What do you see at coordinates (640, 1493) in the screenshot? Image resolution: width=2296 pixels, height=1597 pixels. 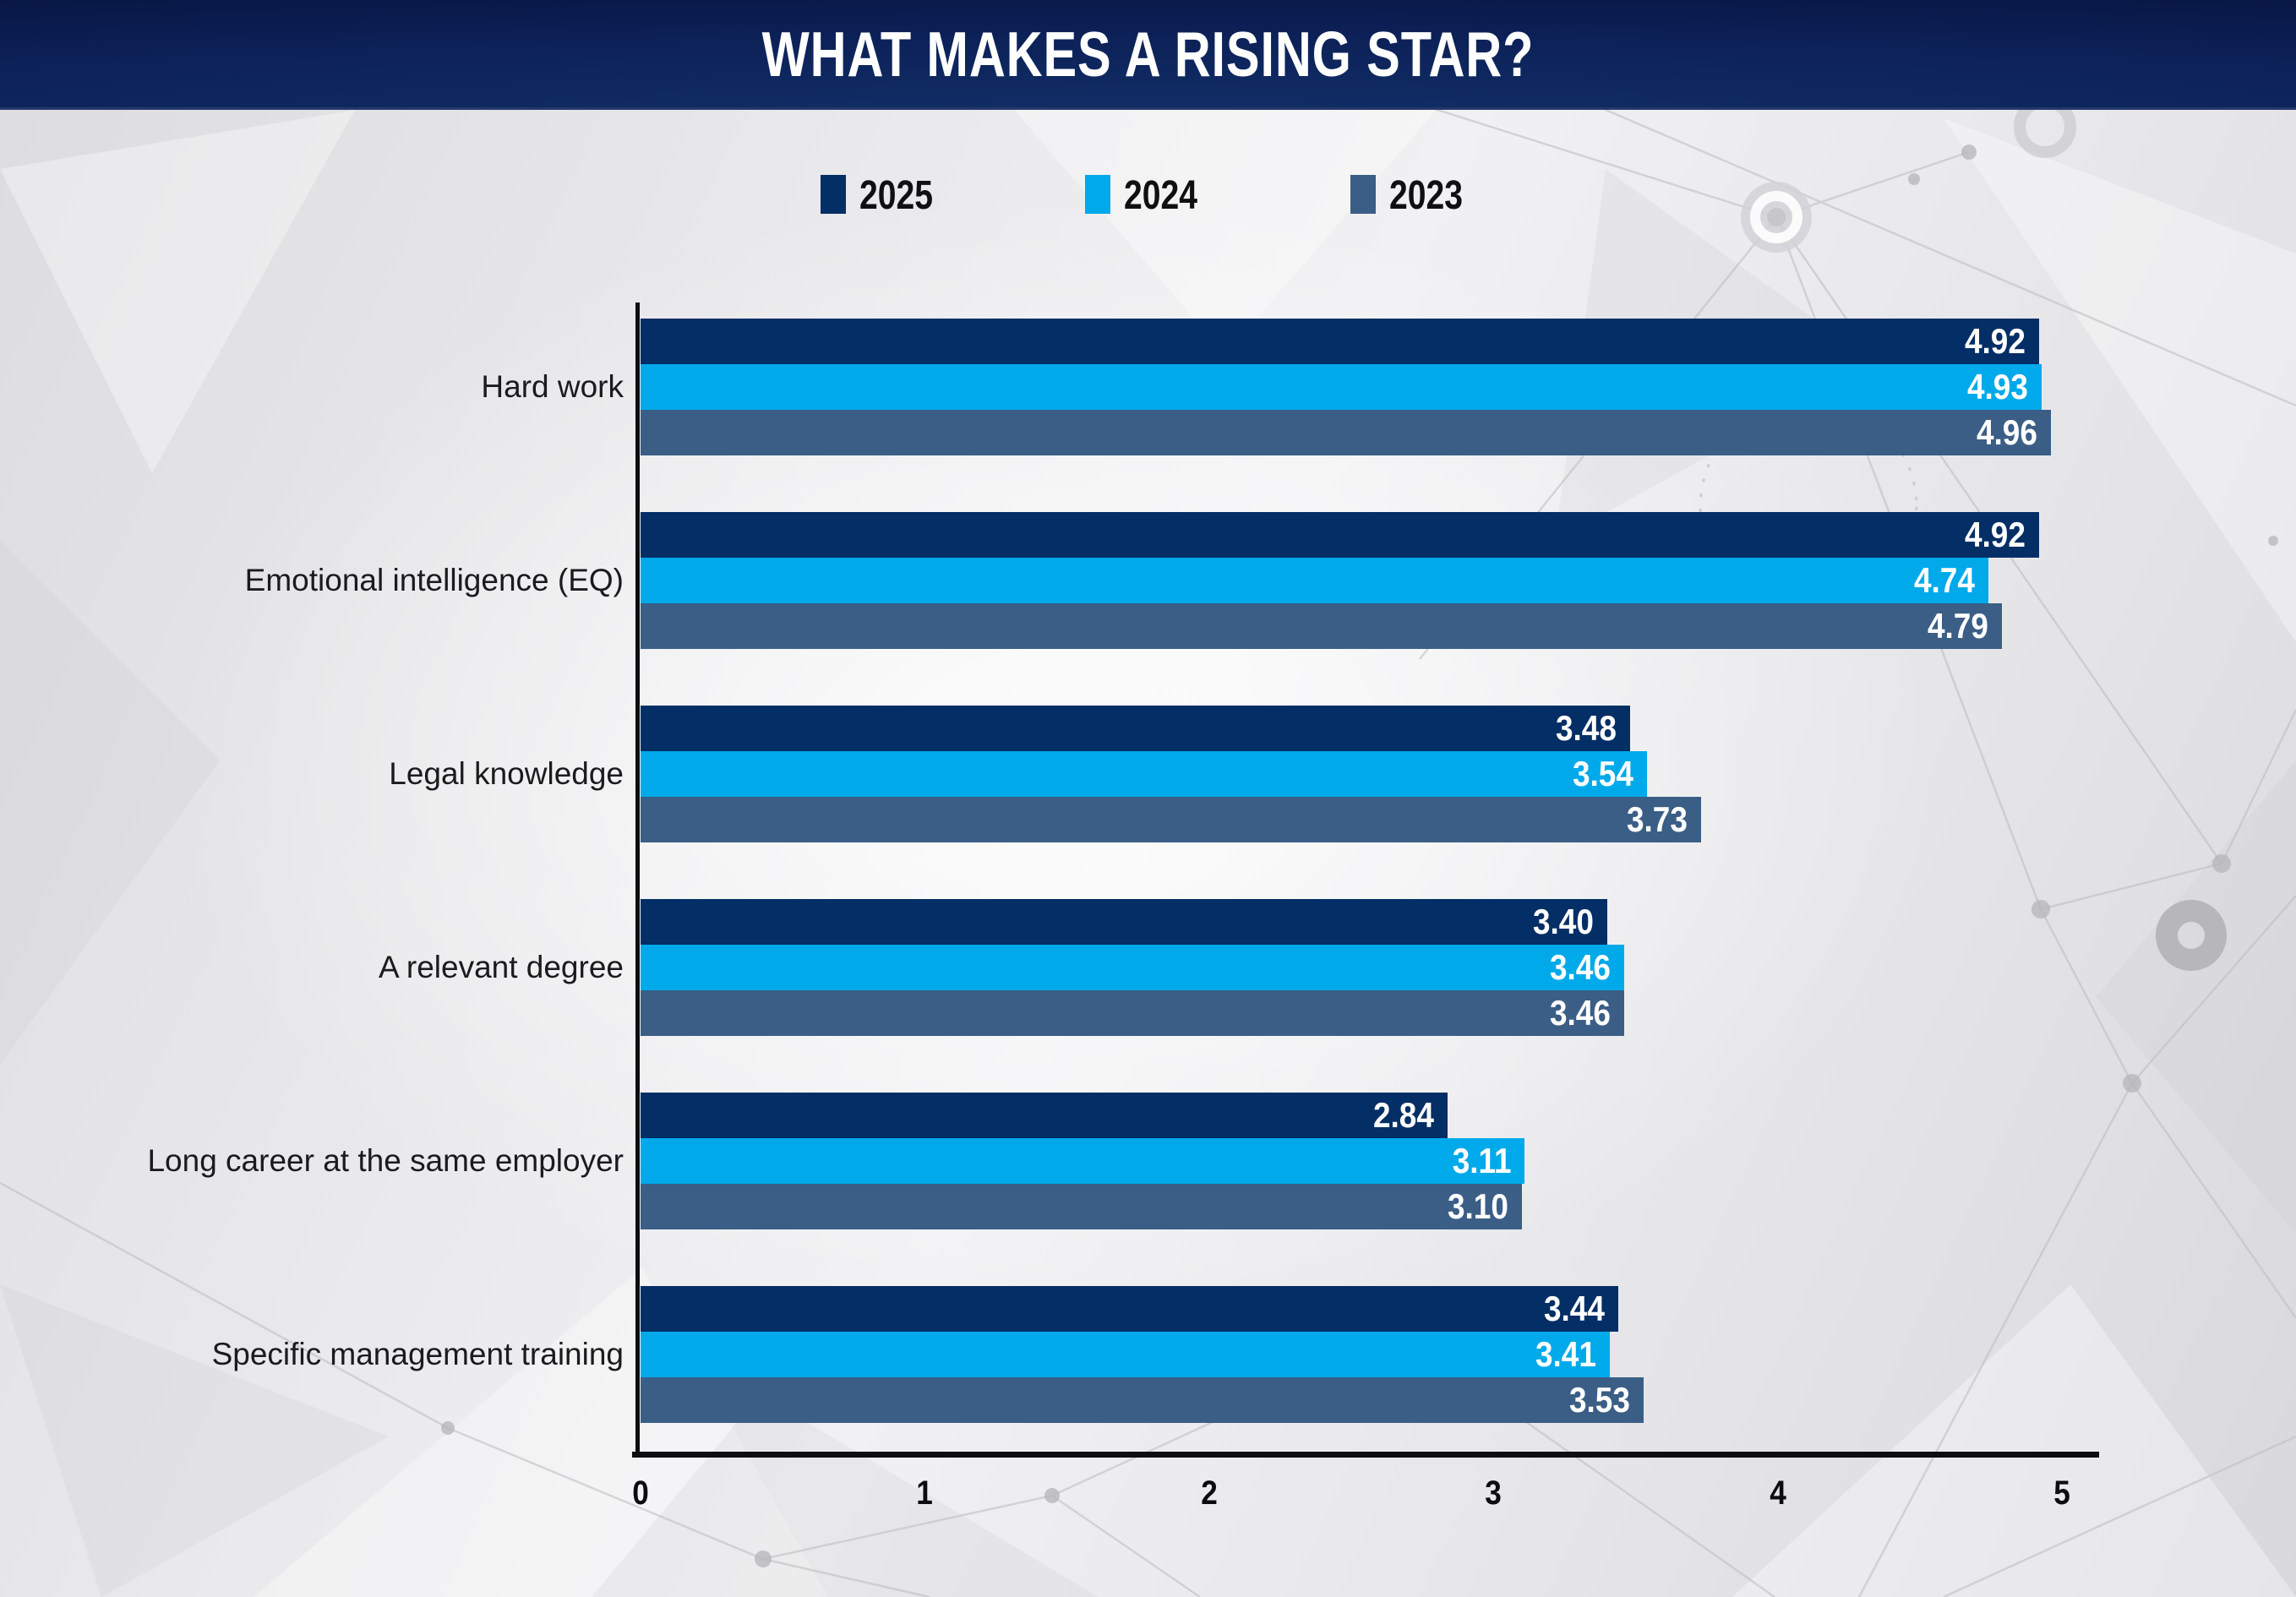 I see `x-tick-0: 0` at bounding box center [640, 1493].